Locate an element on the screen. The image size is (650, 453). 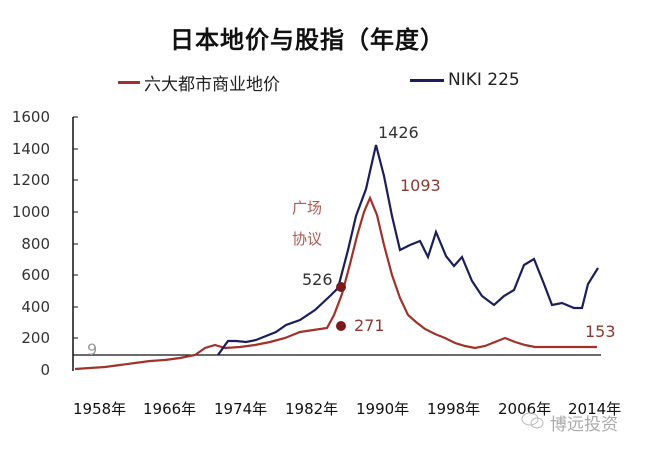
plaza-marker-land is located at coordinates (341, 326).